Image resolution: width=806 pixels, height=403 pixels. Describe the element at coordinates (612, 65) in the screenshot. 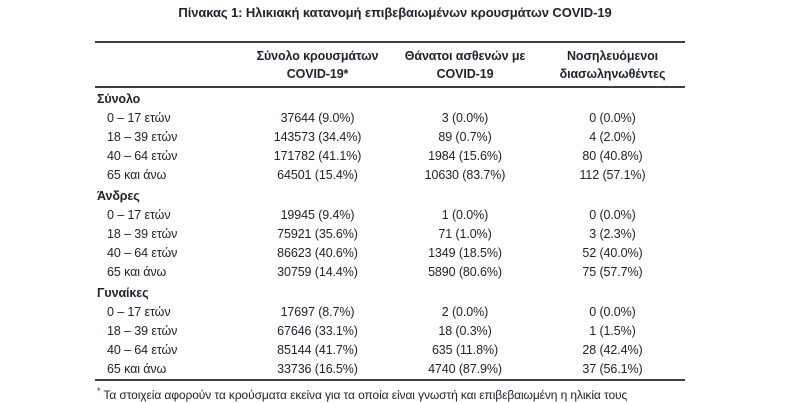

I see `header-intubated: Νοσηλευόμενοι διασωληνωθέντες` at that location.